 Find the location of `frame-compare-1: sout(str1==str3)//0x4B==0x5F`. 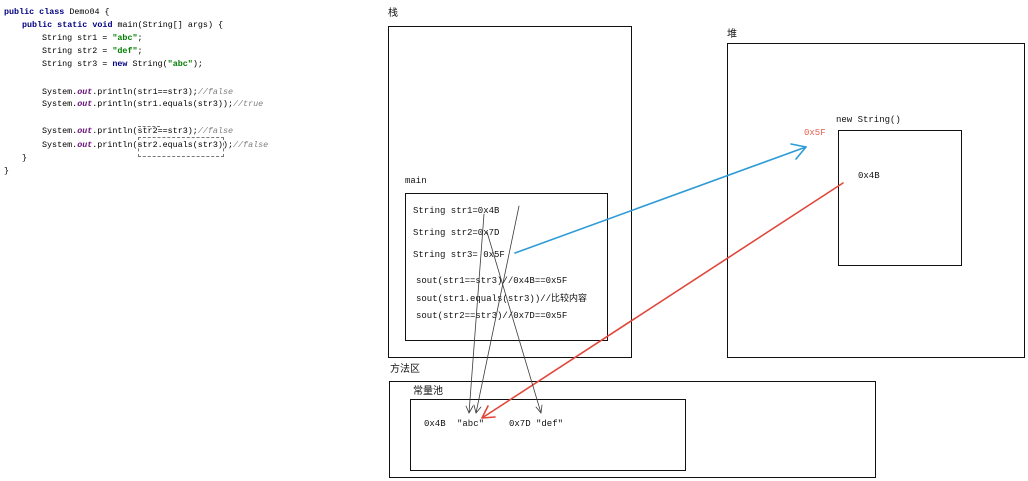

frame-compare-1: sout(str1==str3)//0x4B==0x5F is located at coordinates (492, 281).